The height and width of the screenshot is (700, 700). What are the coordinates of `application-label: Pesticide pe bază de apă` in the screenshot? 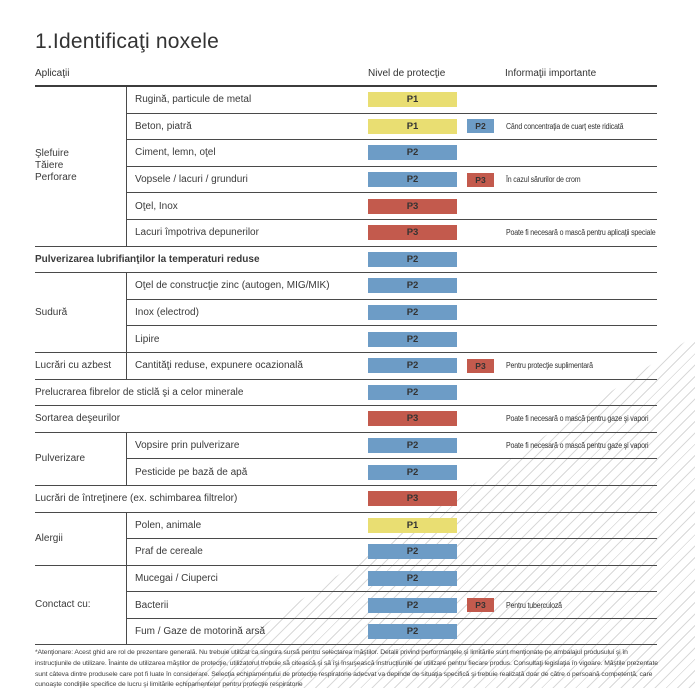 It's located at (191, 472).